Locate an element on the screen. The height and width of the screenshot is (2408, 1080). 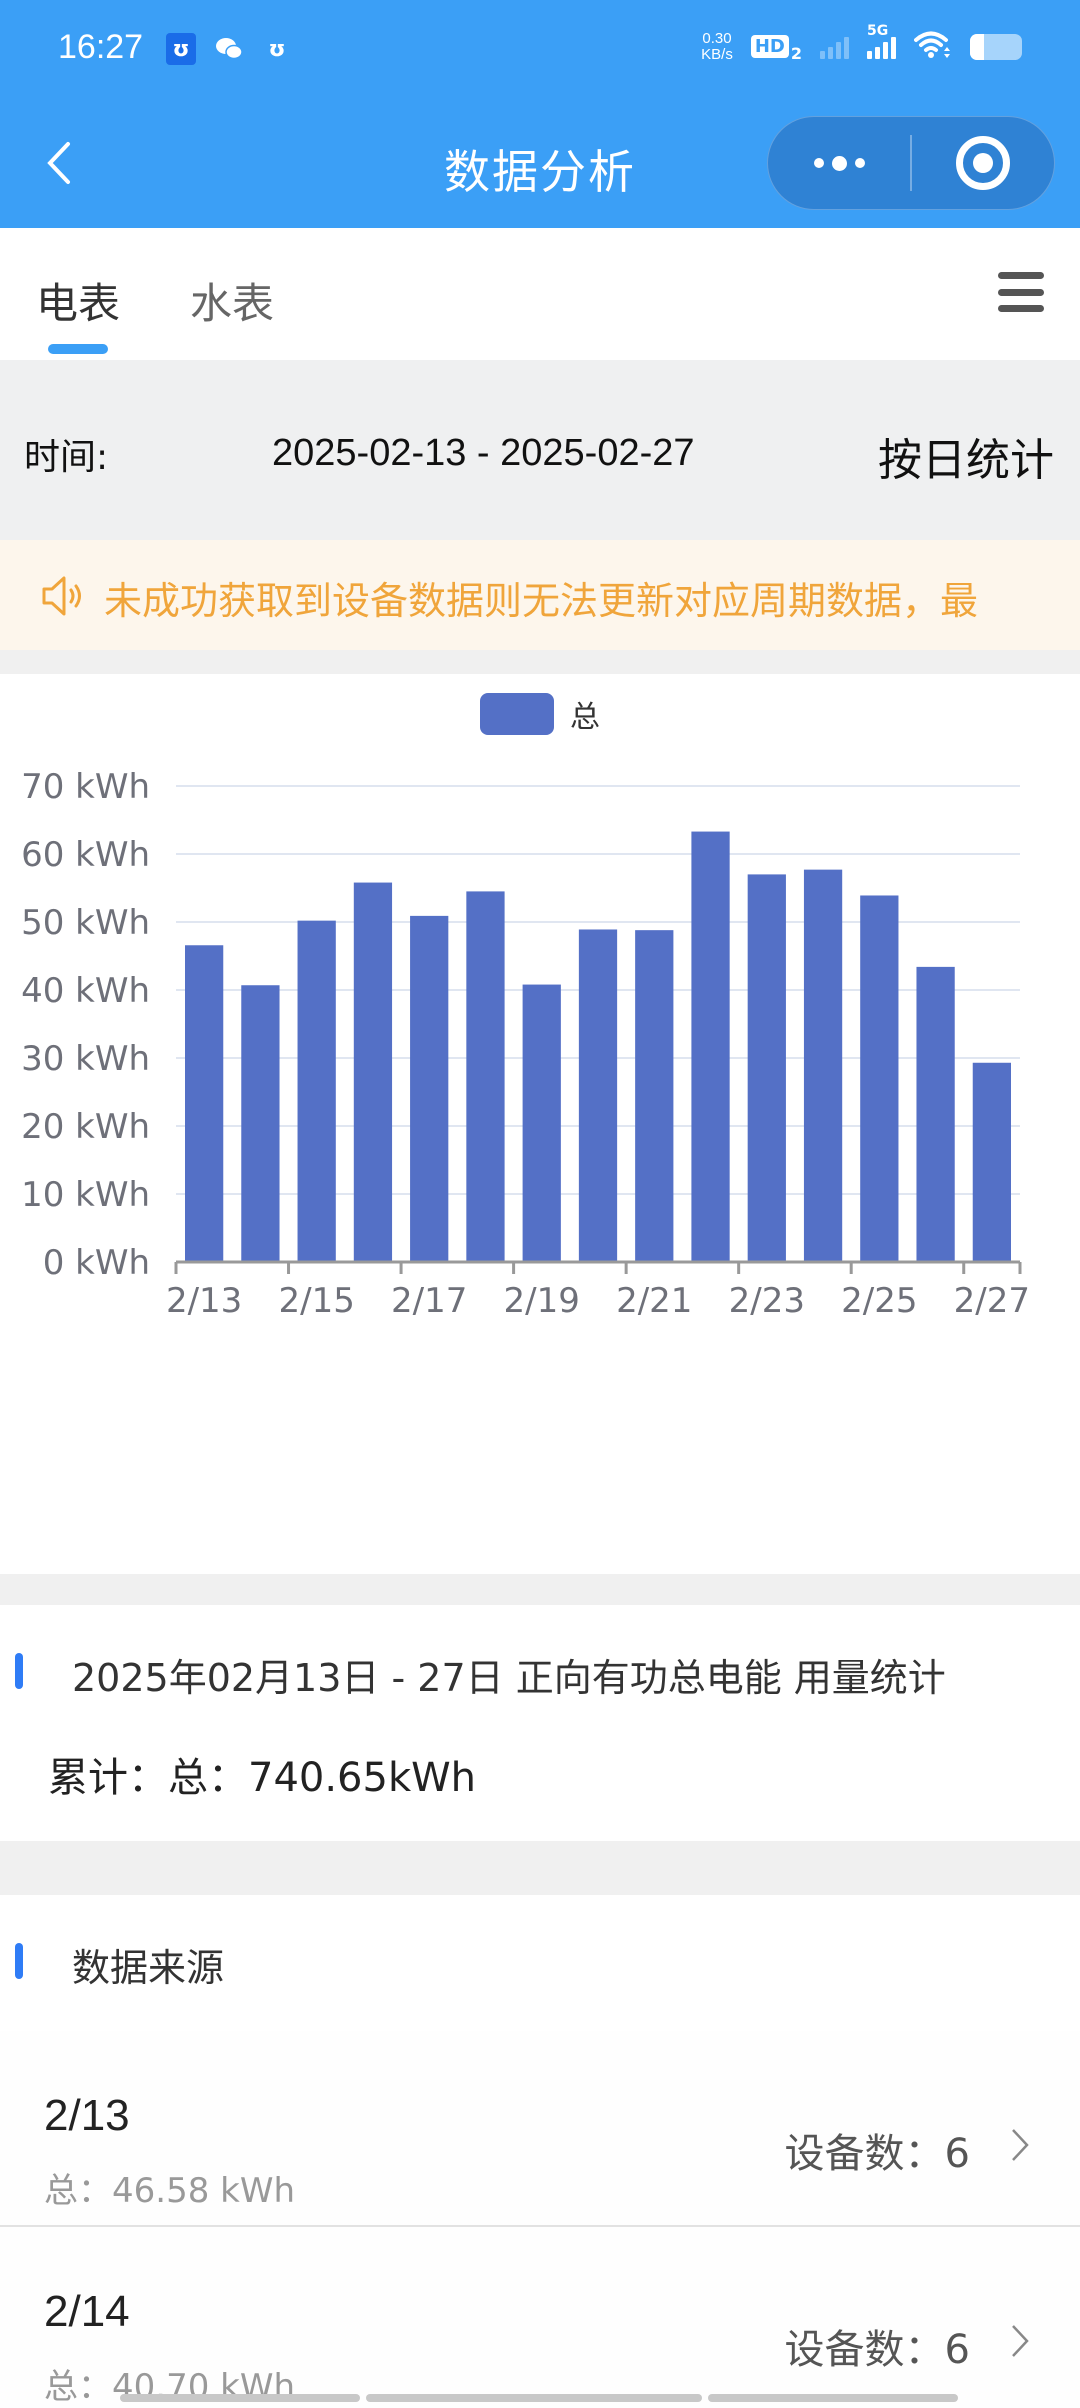
y-axis-label: 10 kWh is located at coordinates (85, 1195).